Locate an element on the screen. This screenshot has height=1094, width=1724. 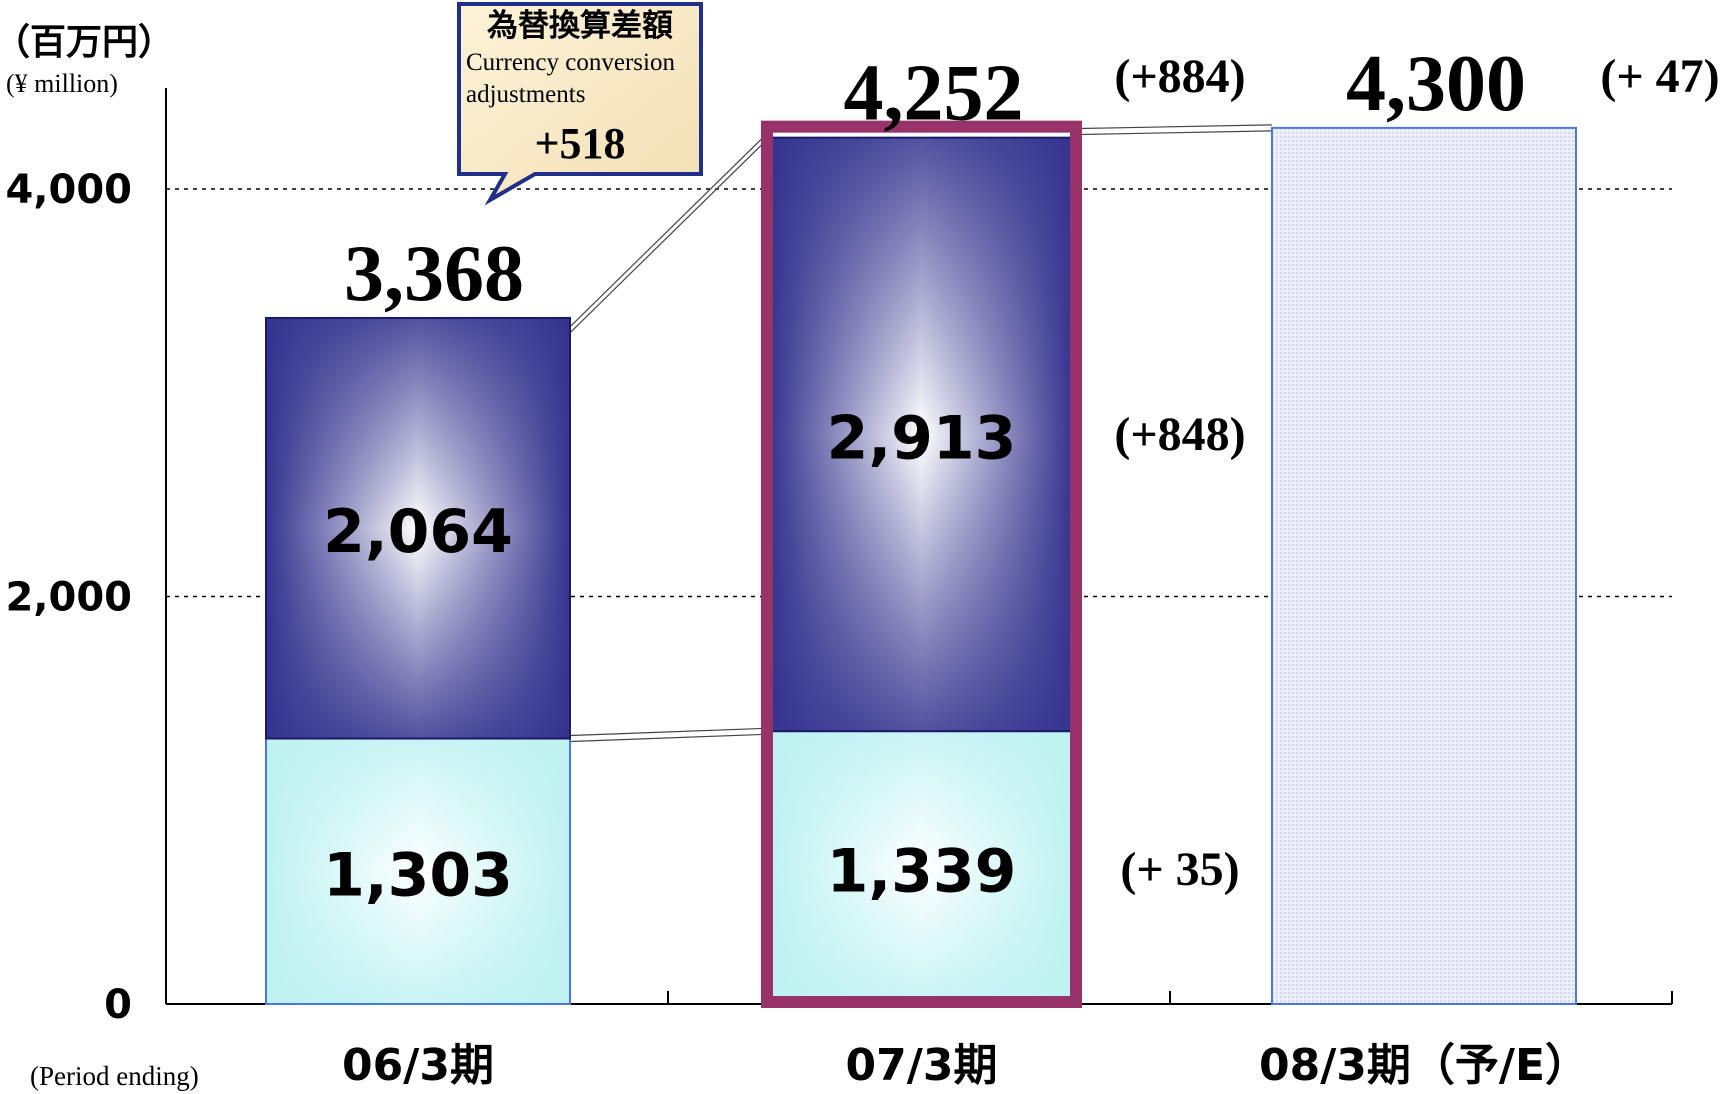
bar-upper-0-outline is located at coordinates (418, 528).